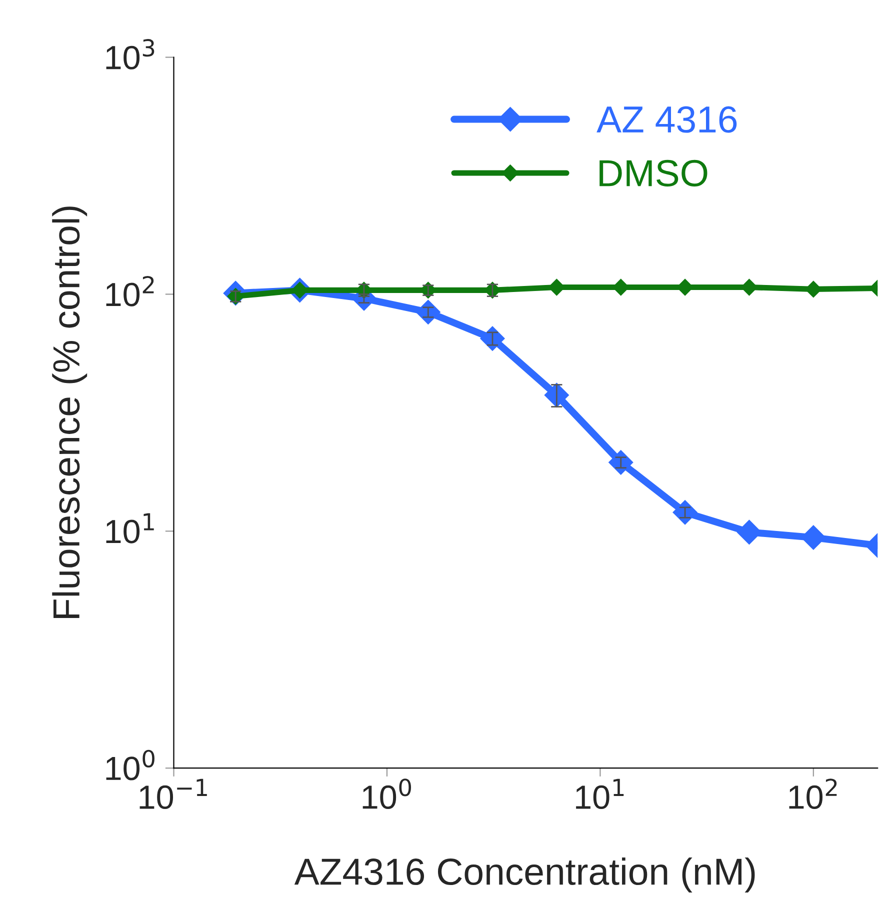 The image size is (882, 909). Describe the element at coordinates (130, 528) in the screenshot. I see `y-tick-label: 10$^{1}$` at that location.